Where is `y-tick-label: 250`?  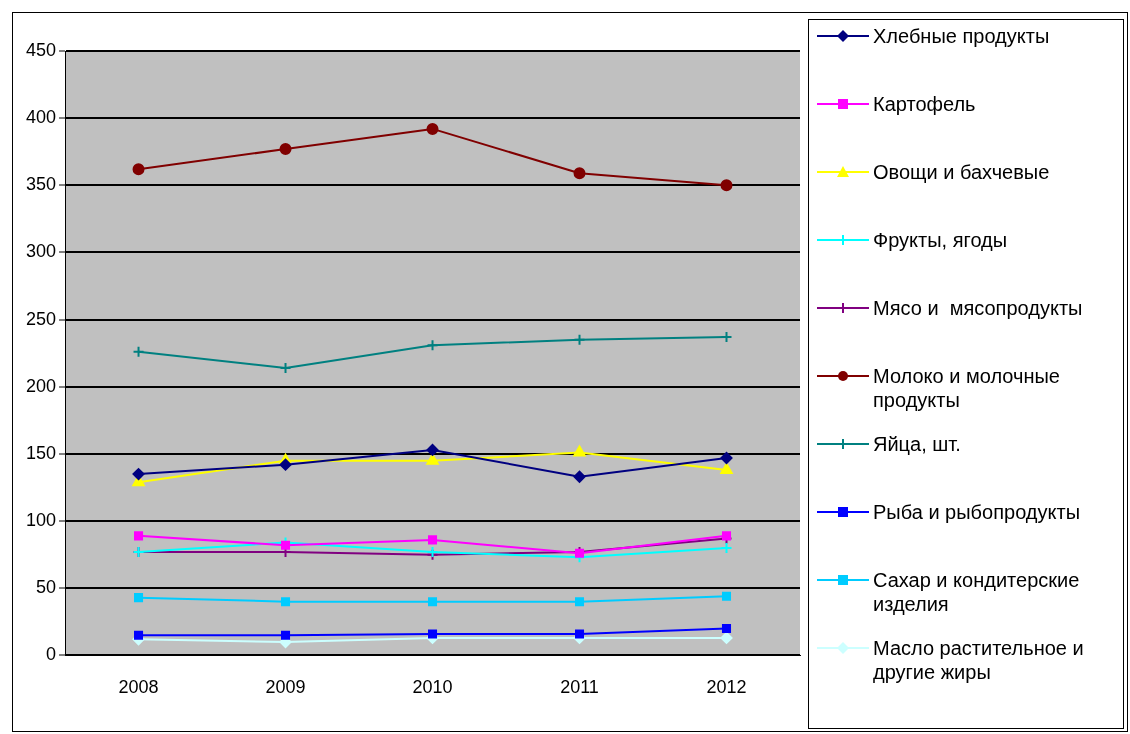 y-tick-label: 250 is located at coordinates (41, 318).